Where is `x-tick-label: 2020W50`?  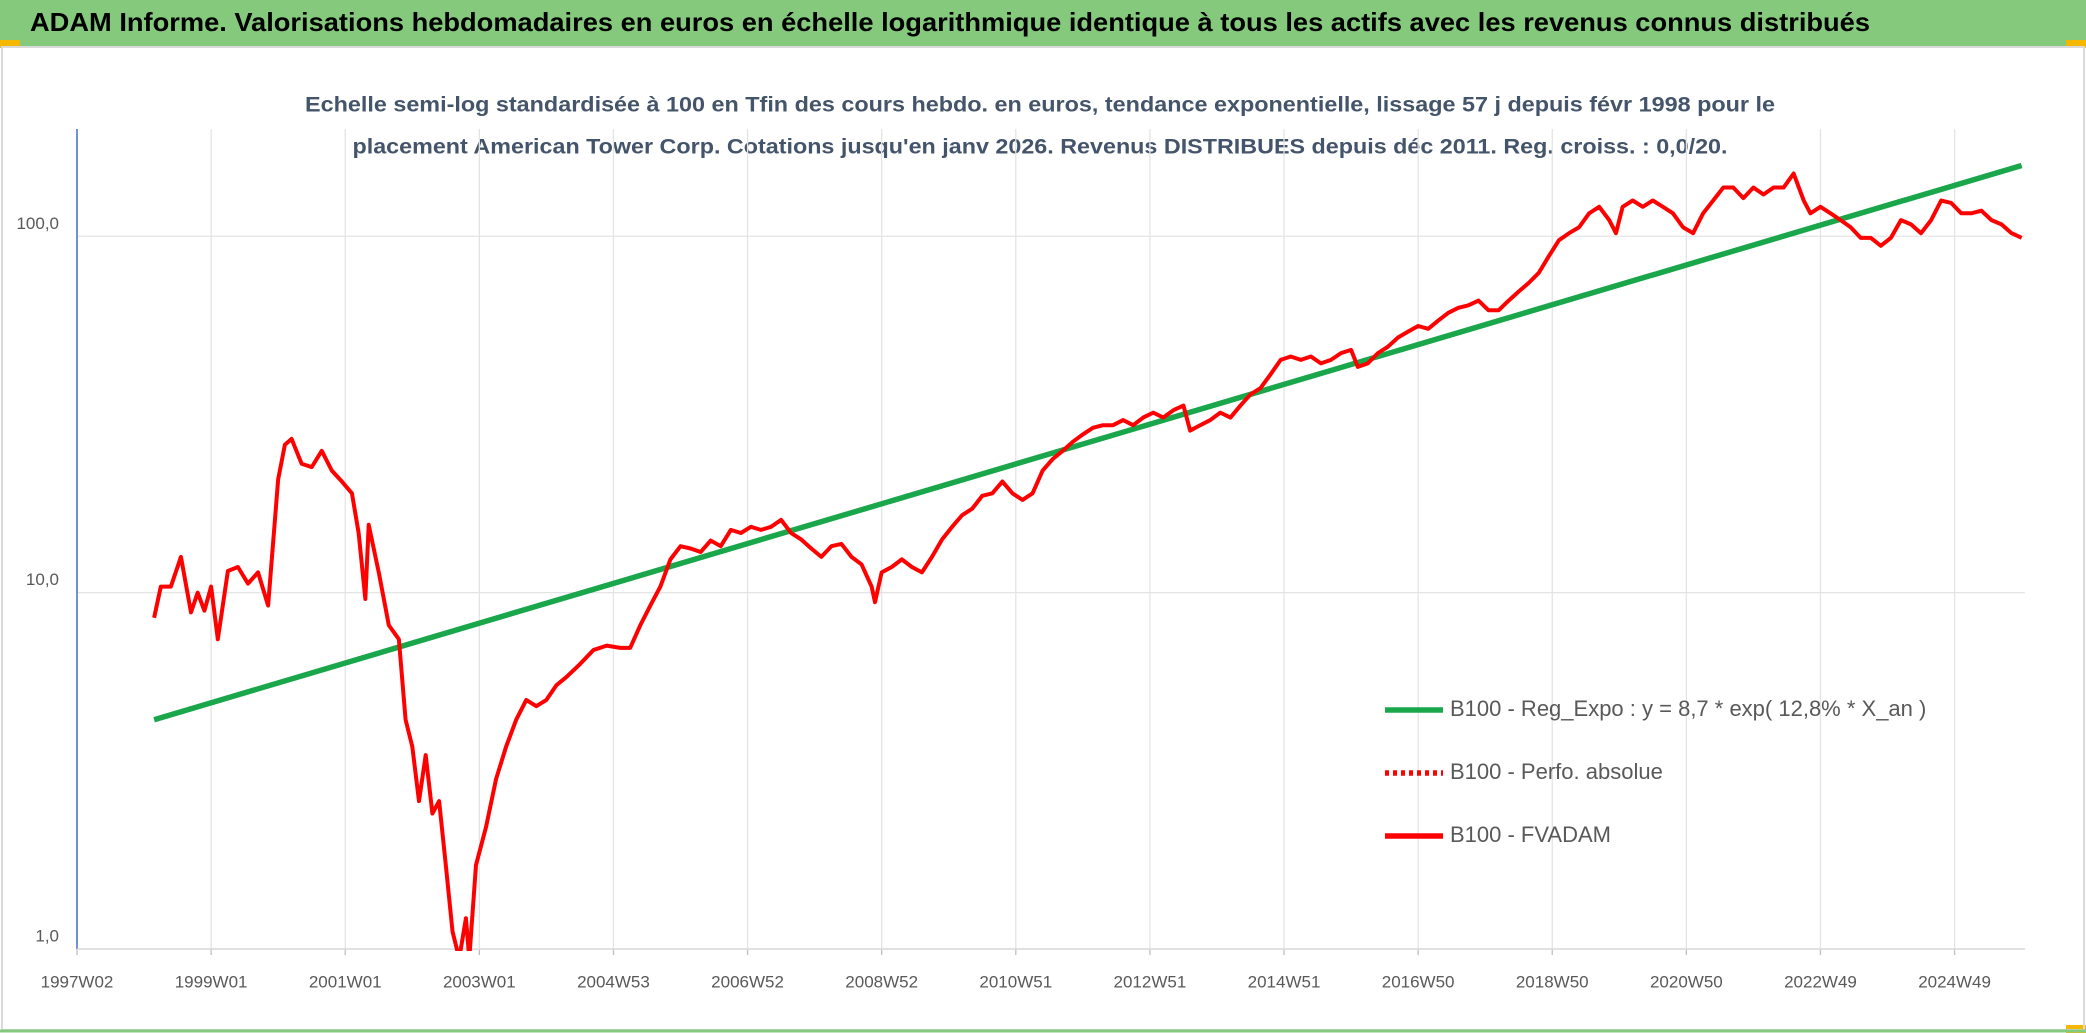
x-tick-label: 2020W50 is located at coordinates (1686, 981).